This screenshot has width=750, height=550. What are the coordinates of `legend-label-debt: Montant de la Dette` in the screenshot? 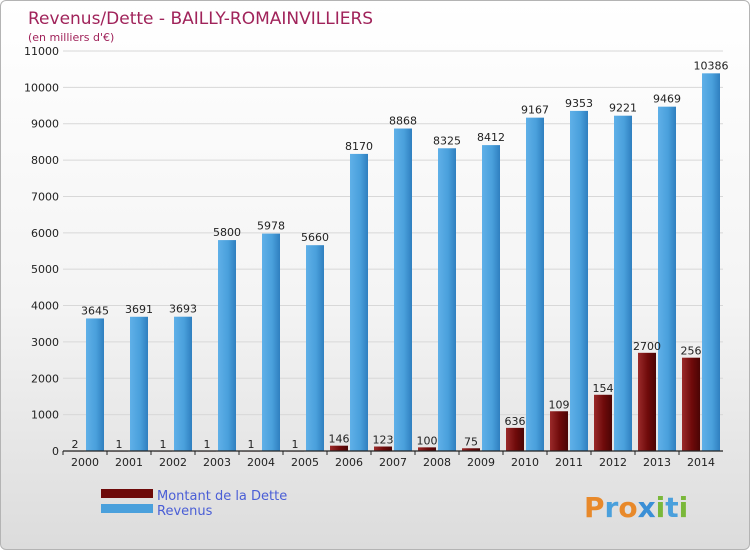 It's located at (222, 496).